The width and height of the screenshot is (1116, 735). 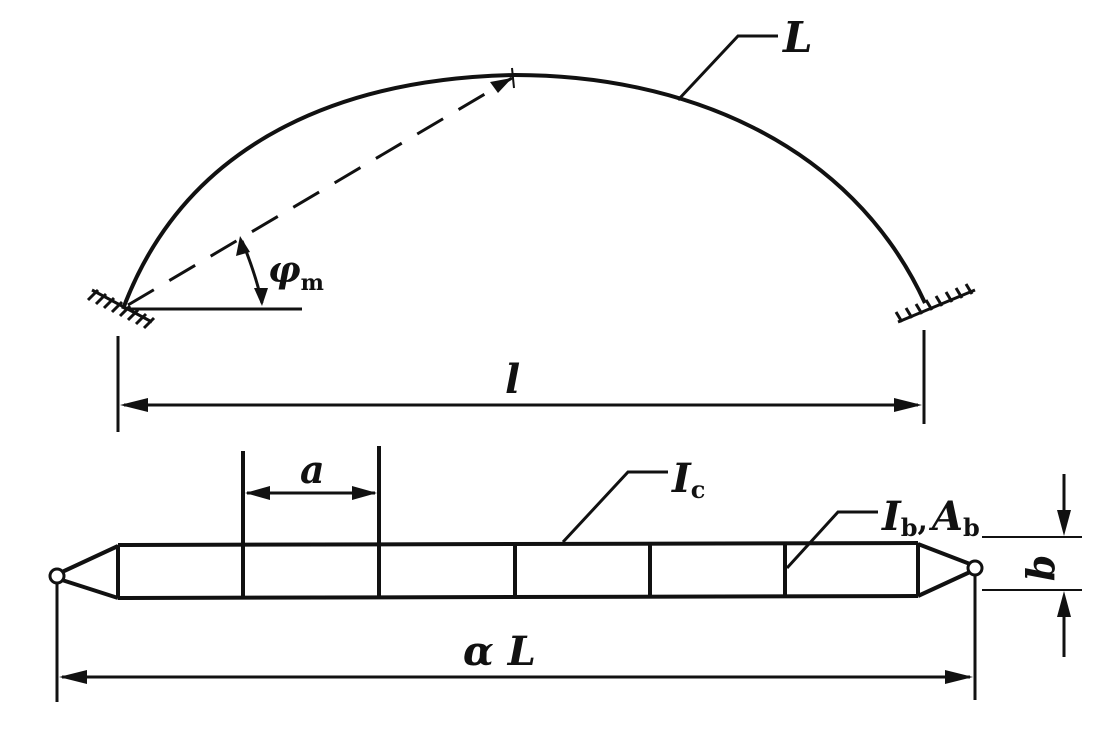 I want to click on right-fixed-support, so click(x=935, y=303).